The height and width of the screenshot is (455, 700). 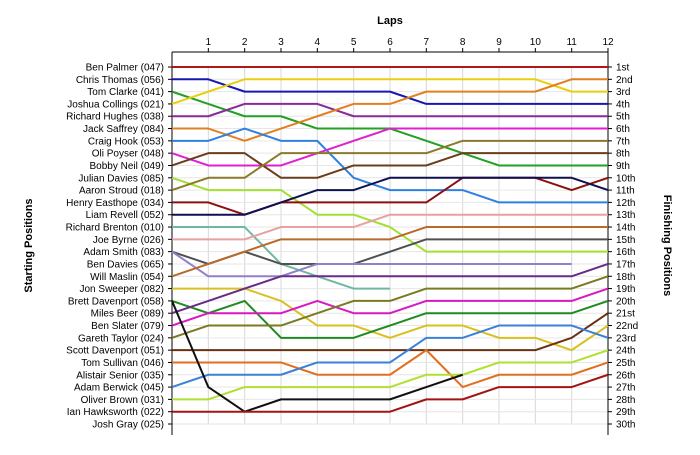 What do you see at coordinates (354, 42) in the screenshot?
I see `lap-tick-label: 5` at bounding box center [354, 42].